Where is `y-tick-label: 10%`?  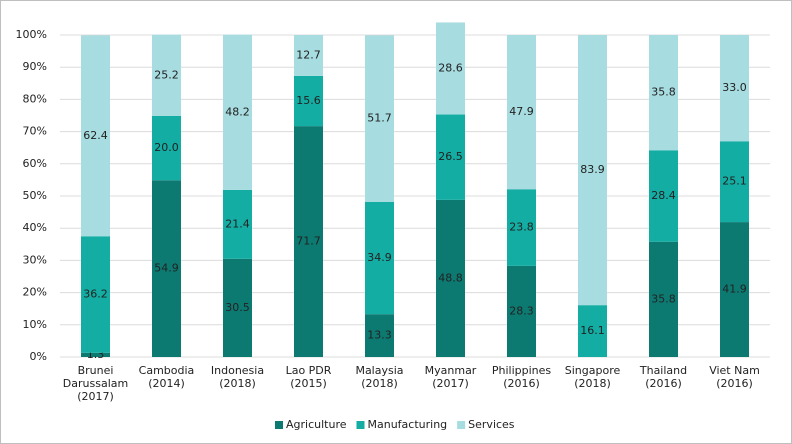
y-tick-label: 10% is located at coordinates (35, 324).